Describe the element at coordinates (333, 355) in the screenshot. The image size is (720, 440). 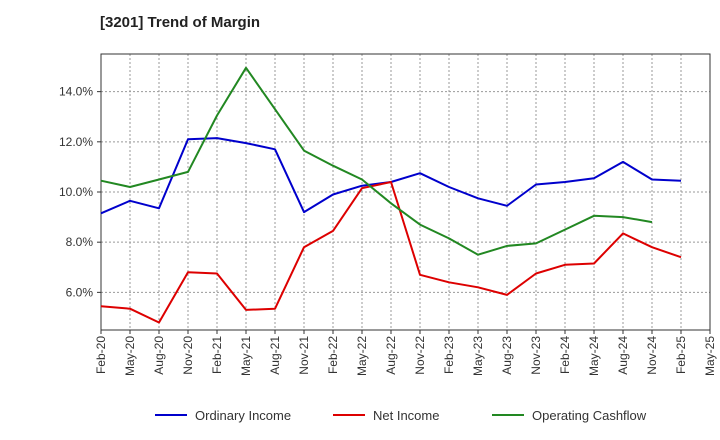
I see `x-tick-label: Feb-22` at that location.